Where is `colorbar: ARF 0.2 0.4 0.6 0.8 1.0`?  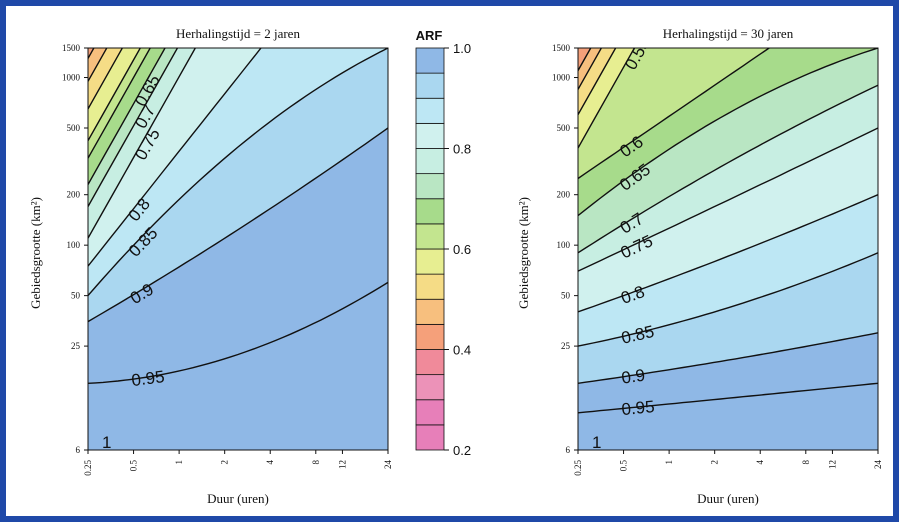 colorbar: ARF 0.2 0.4 0.6 0.8 1.0 is located at coordinates (443, 243).